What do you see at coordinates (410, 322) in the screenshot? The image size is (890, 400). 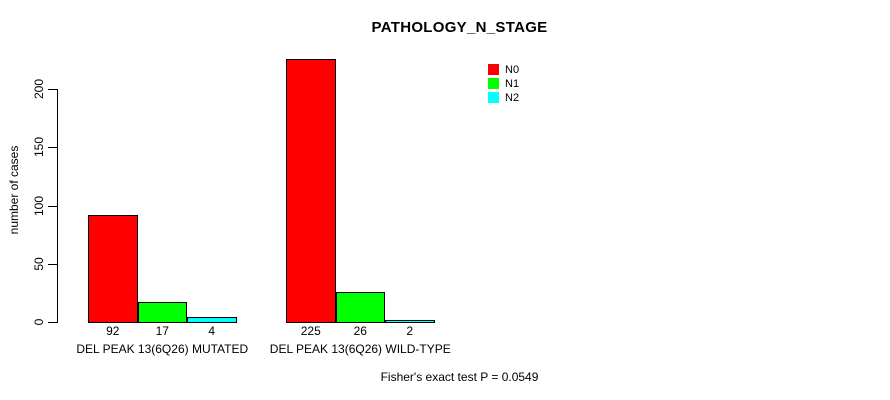 I see `bar-N2-group2` at bounding box center [410, 322].